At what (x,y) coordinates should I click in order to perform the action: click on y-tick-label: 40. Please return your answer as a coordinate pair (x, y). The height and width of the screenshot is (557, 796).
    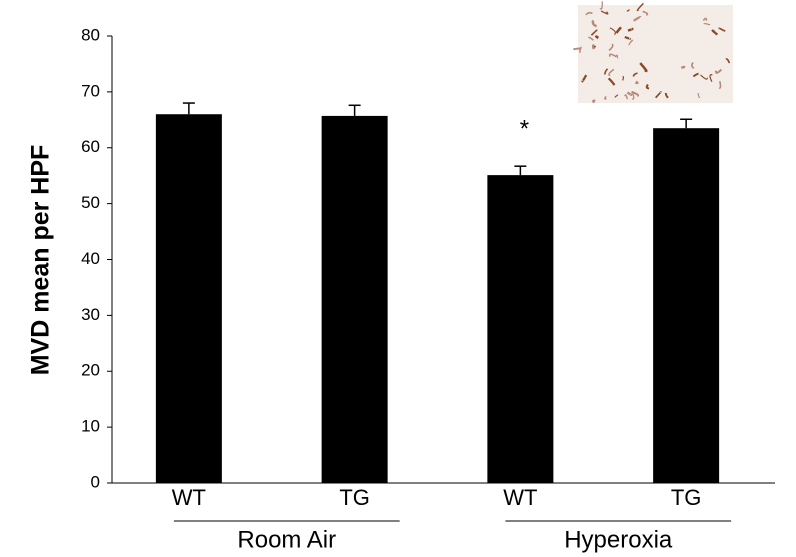
    Looking at the image, I should click on (90, 258).